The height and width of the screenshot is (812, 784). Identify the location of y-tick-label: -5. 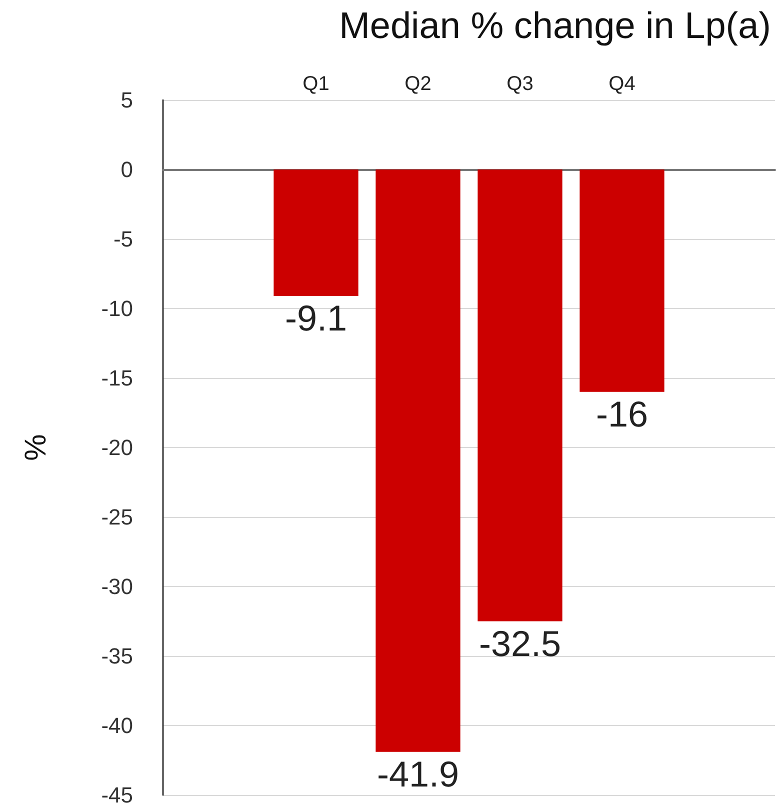
(123, 239).